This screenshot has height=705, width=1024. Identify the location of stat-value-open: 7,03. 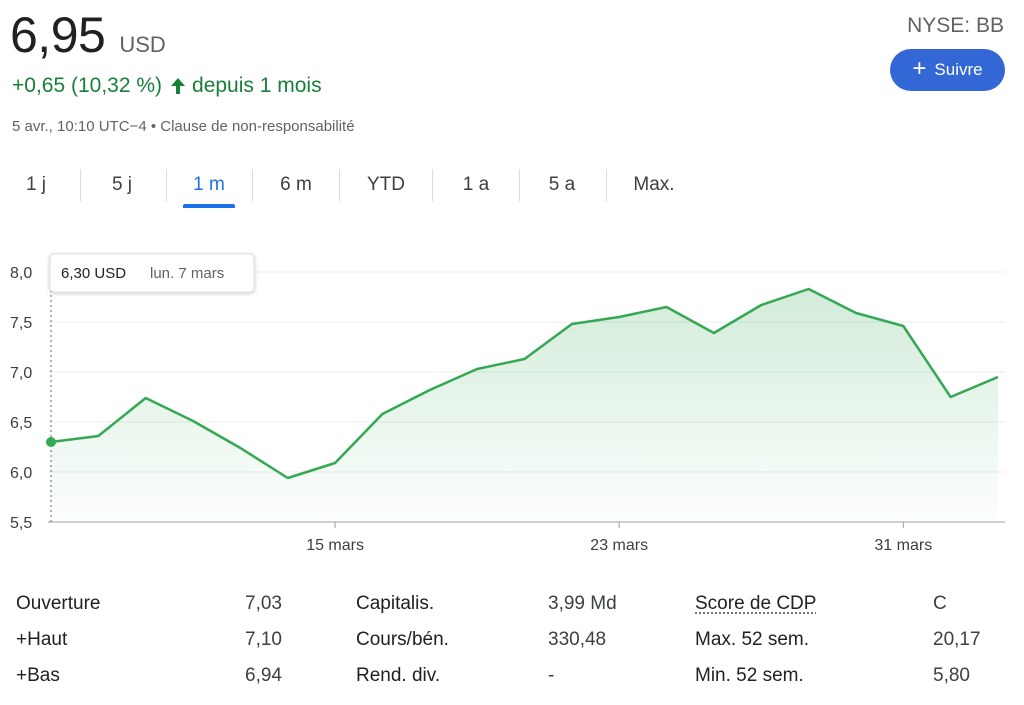
(263, 603).